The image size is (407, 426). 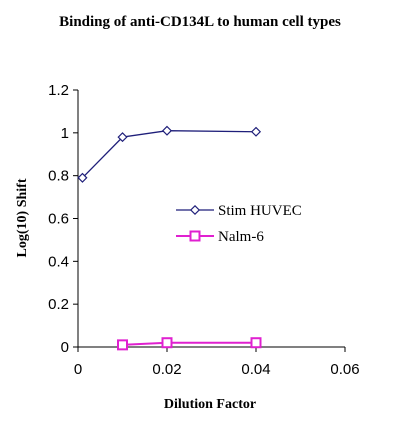 I want to click on x-tick-label: 0.04, so click(x=255, y=369).